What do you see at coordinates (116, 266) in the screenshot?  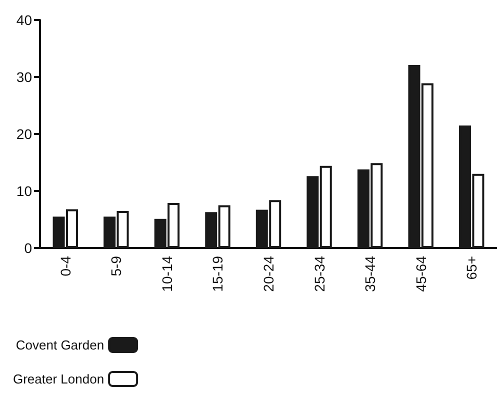 I see `x-tick-label: 5-9` at bounding box center [116, 266].